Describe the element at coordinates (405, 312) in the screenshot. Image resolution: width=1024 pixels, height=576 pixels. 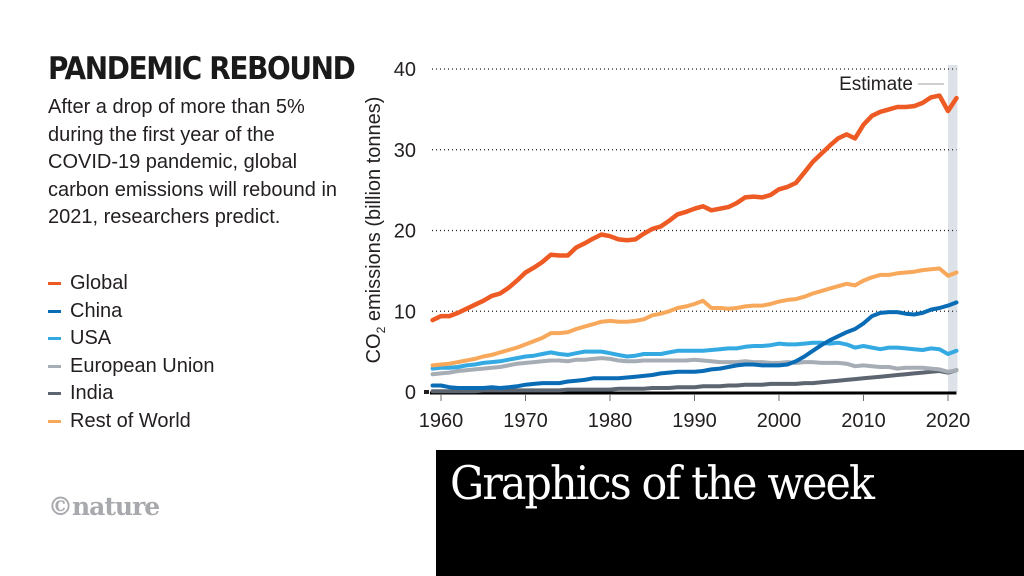
I see `y-tick-label: 10` at that location.